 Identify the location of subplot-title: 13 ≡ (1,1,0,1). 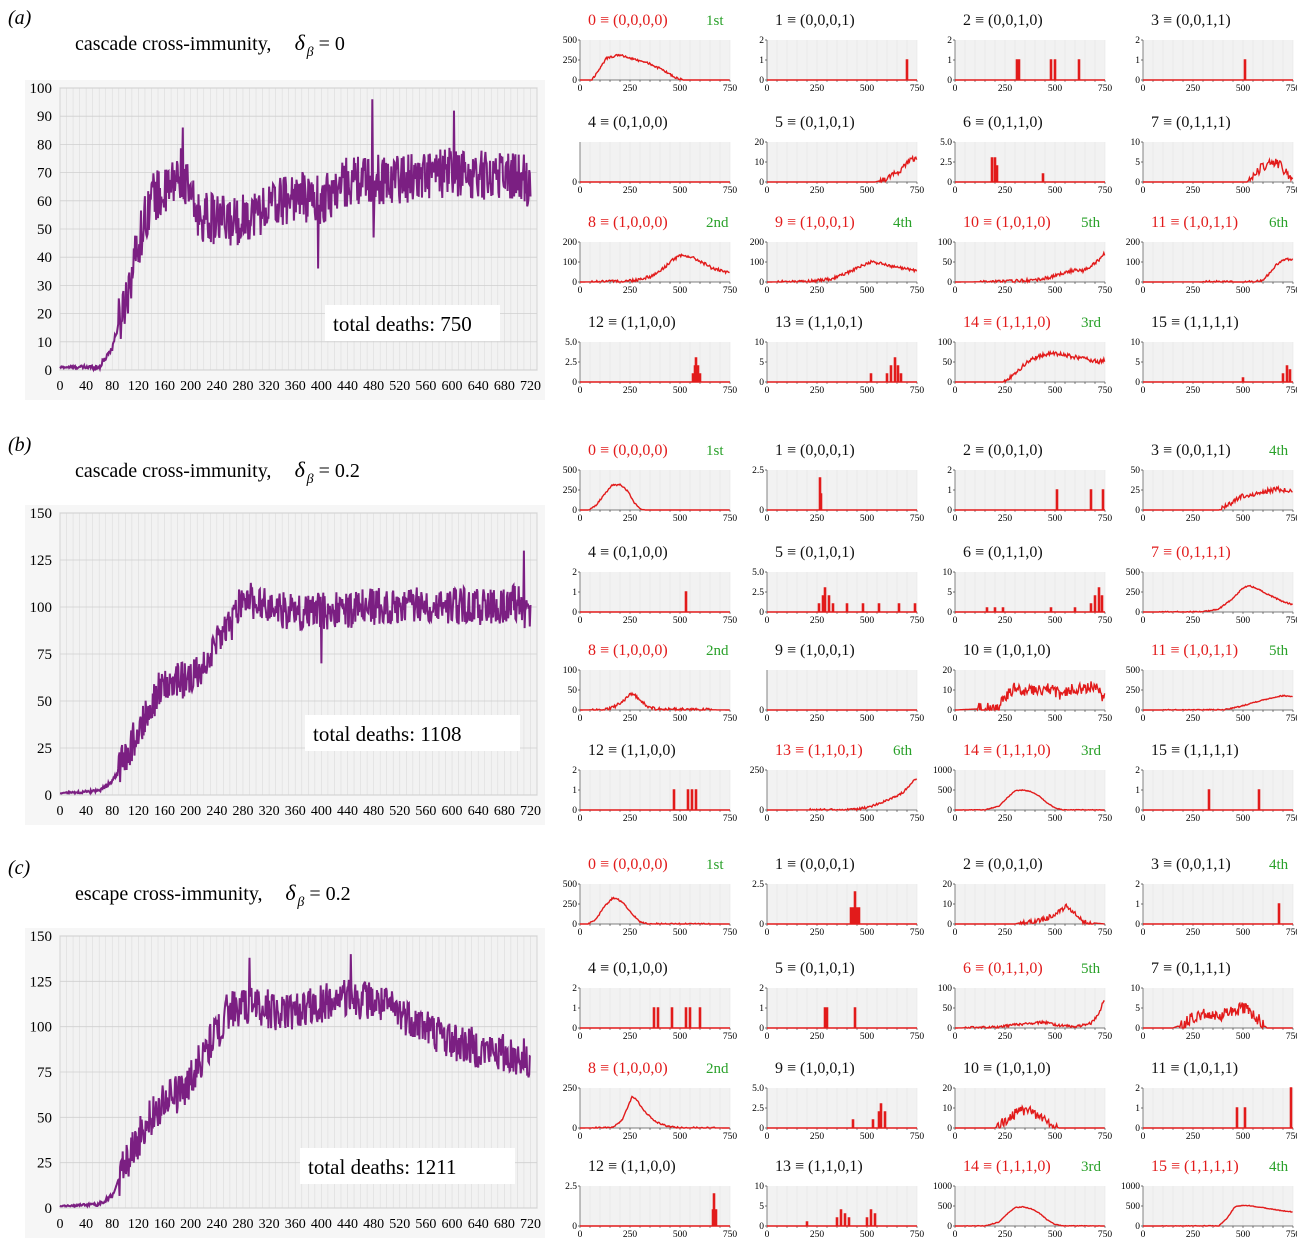
(819, 1166).